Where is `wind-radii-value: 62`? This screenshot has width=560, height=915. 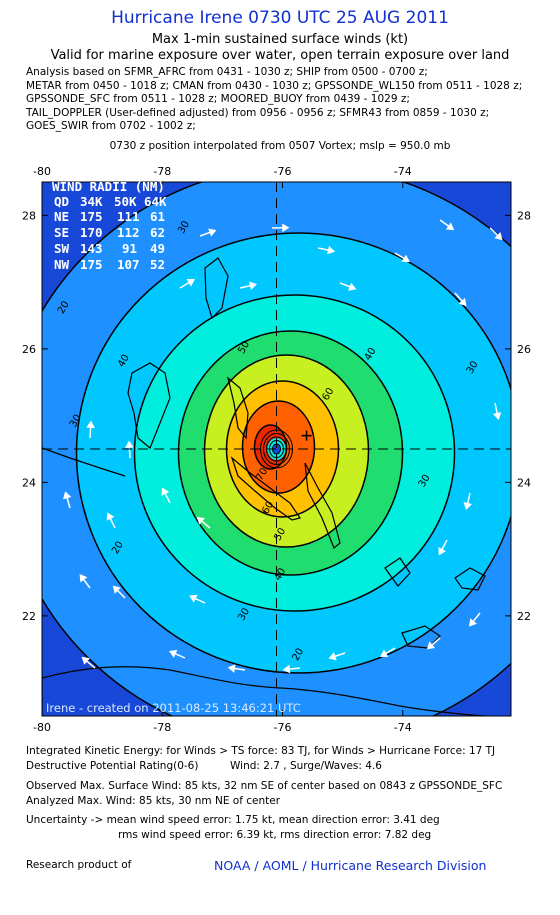 wind-radii-value: 62 is located at coordinates (157, 232).